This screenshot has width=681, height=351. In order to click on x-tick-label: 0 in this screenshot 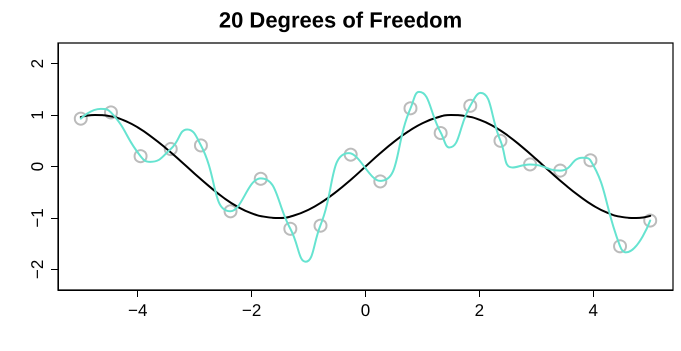, I will do `click(365, 310)`.